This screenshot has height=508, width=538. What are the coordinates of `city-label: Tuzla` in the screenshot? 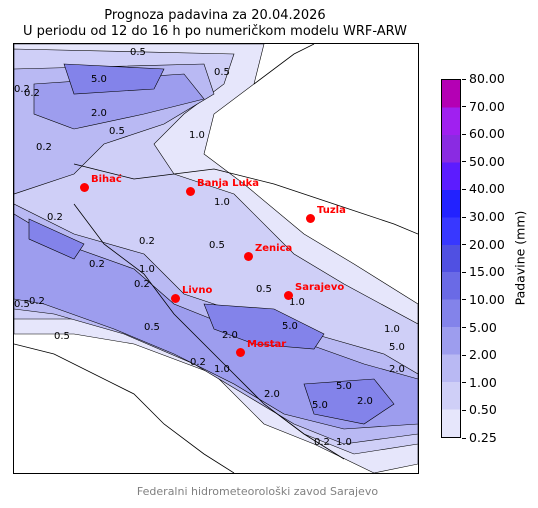 It's located at (331, 210).